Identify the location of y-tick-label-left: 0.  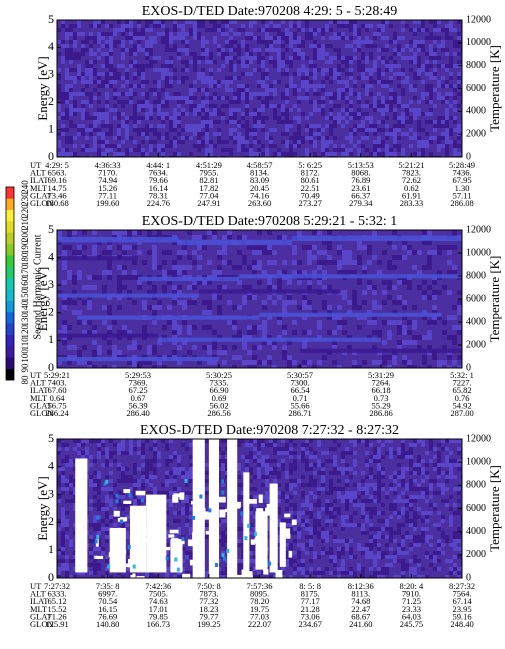
(51, 367).